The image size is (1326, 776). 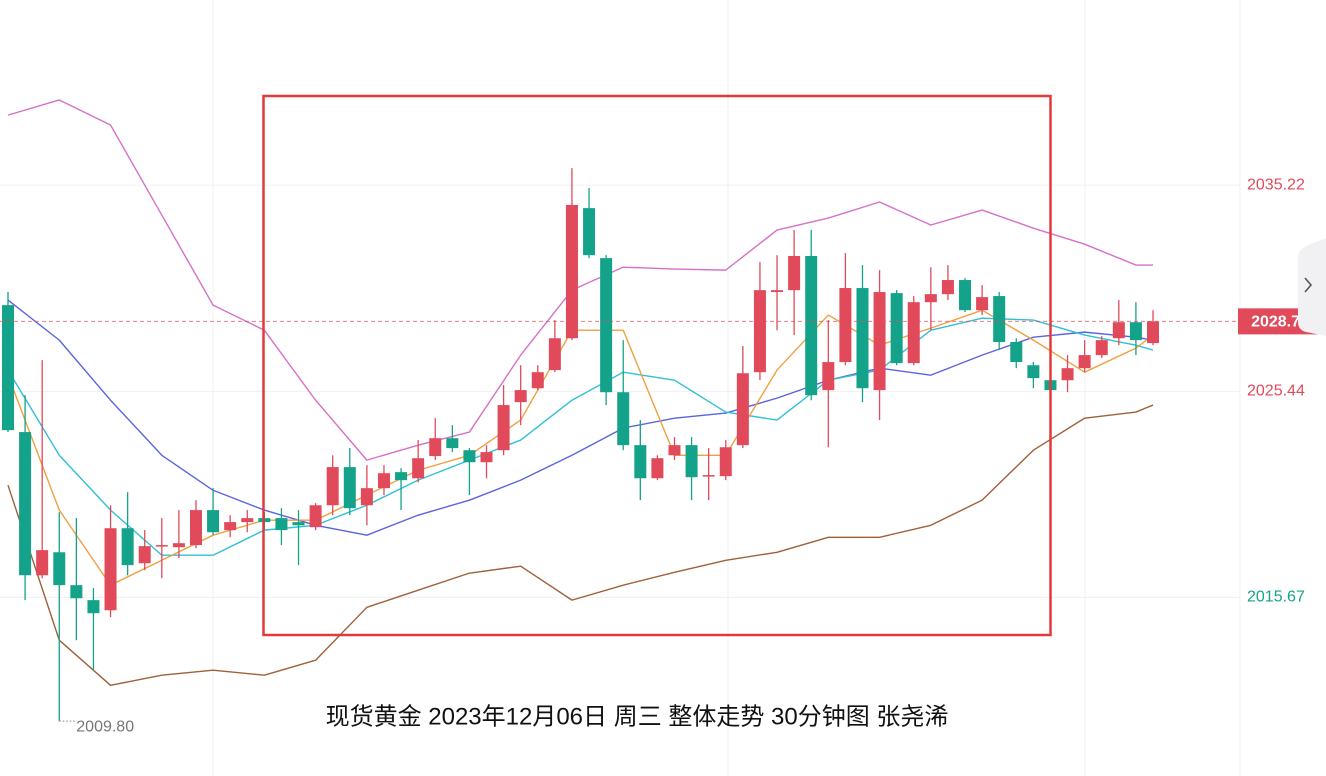 What do you see at coordinates (1276, 597) in the screenshot?
I see `y-tick-label: 2015.67` at bounding box center [1276, 597].